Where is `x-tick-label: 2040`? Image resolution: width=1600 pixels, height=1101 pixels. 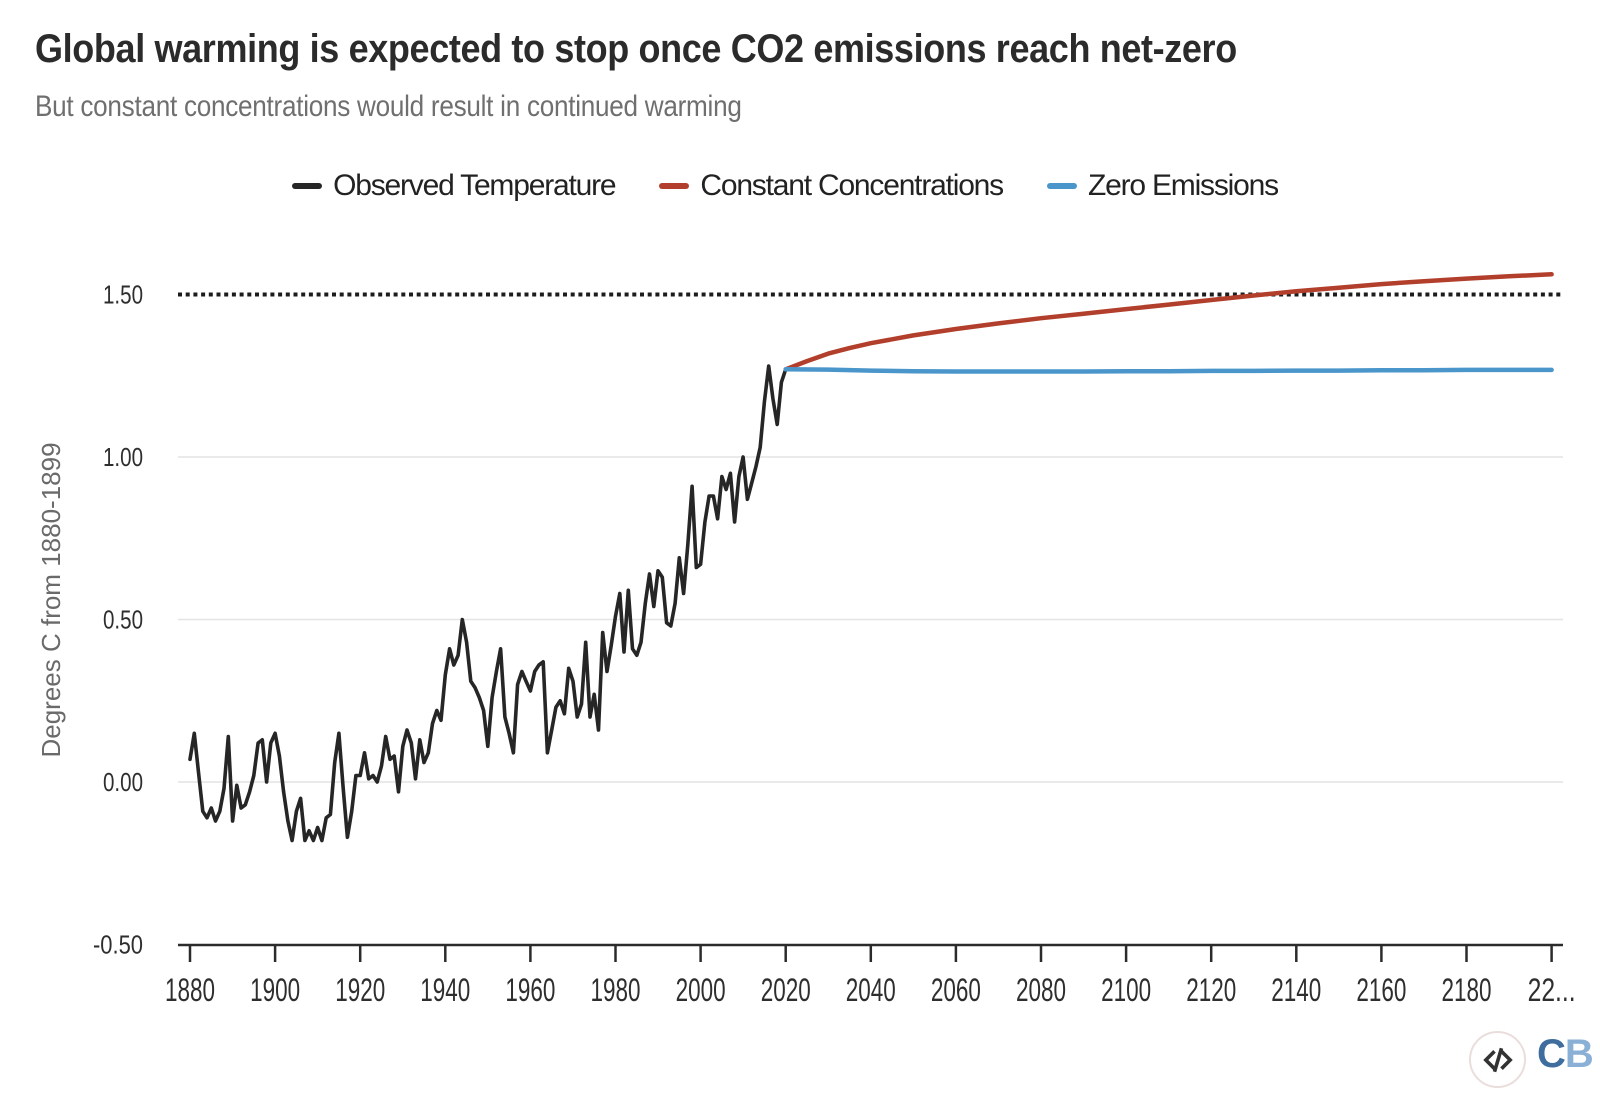 x-tick-label: 2040 is located at coordinates (871, 990).